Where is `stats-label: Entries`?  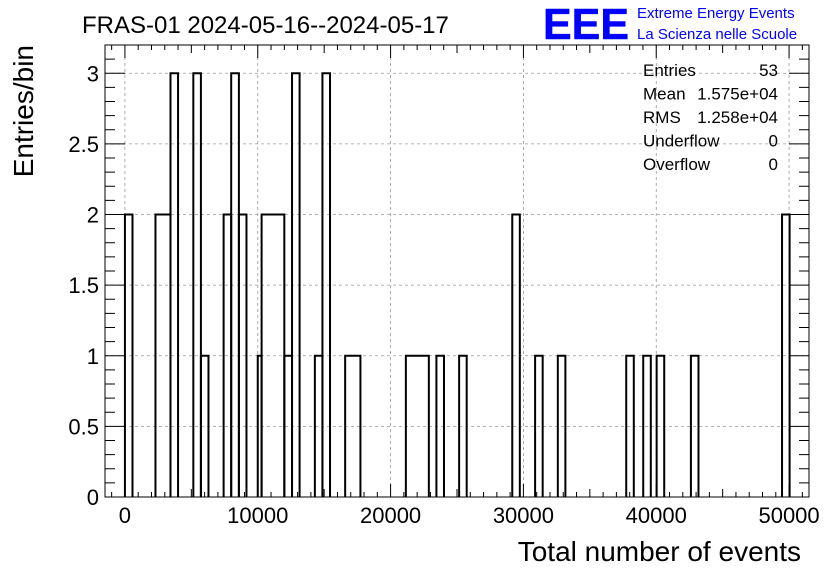
stats-label: Entries is located at coordinates (669, 70).